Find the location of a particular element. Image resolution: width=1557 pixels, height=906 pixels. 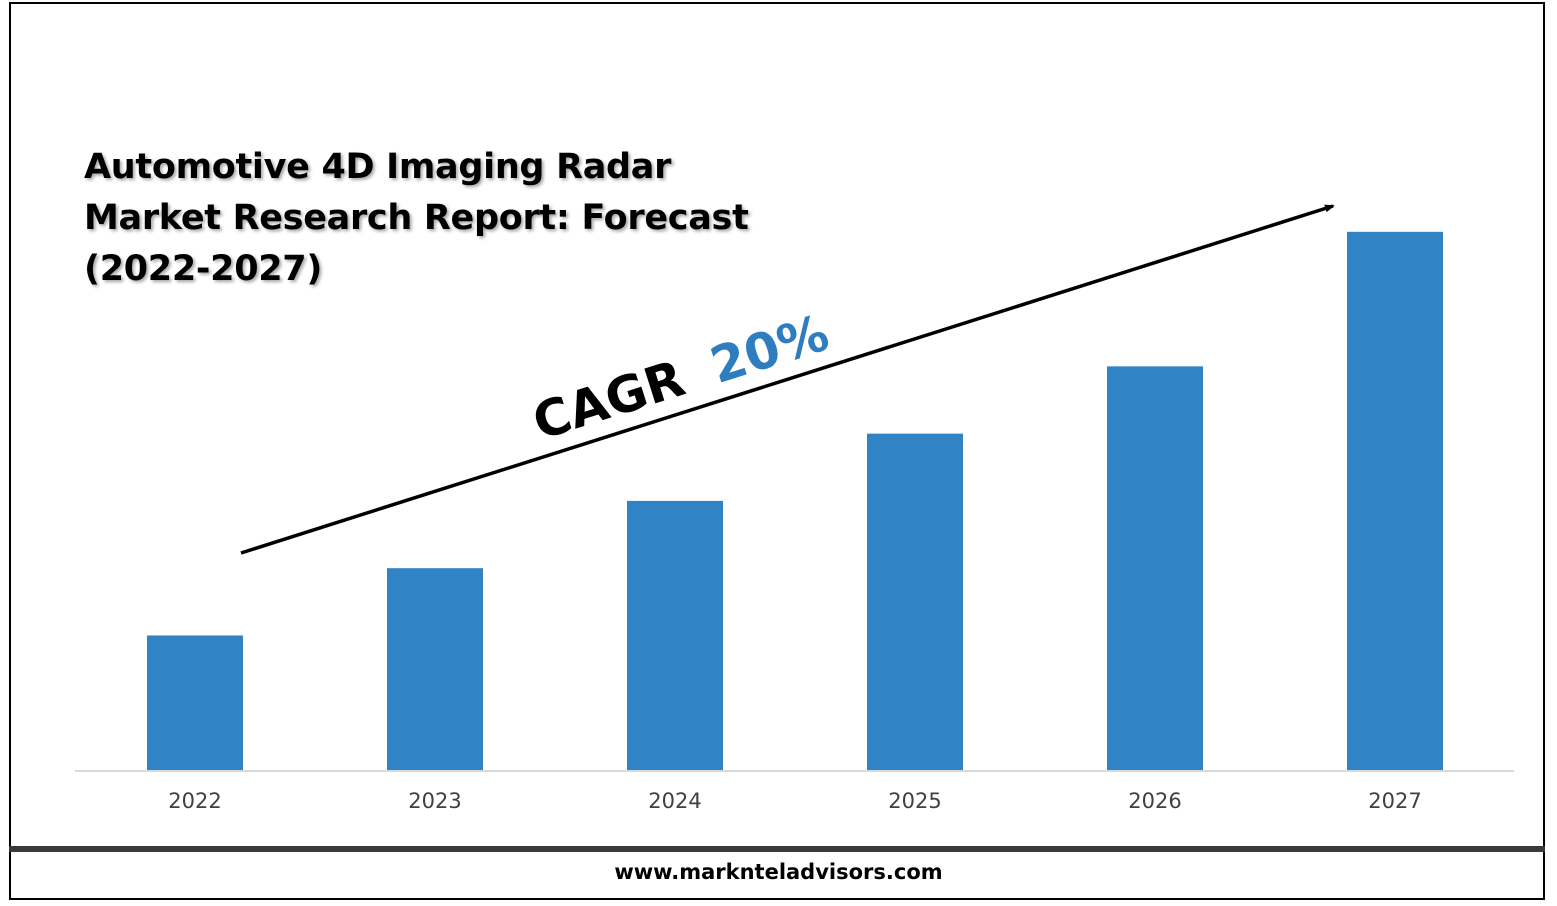

bar-2025 is located at coordinates (915, 601).